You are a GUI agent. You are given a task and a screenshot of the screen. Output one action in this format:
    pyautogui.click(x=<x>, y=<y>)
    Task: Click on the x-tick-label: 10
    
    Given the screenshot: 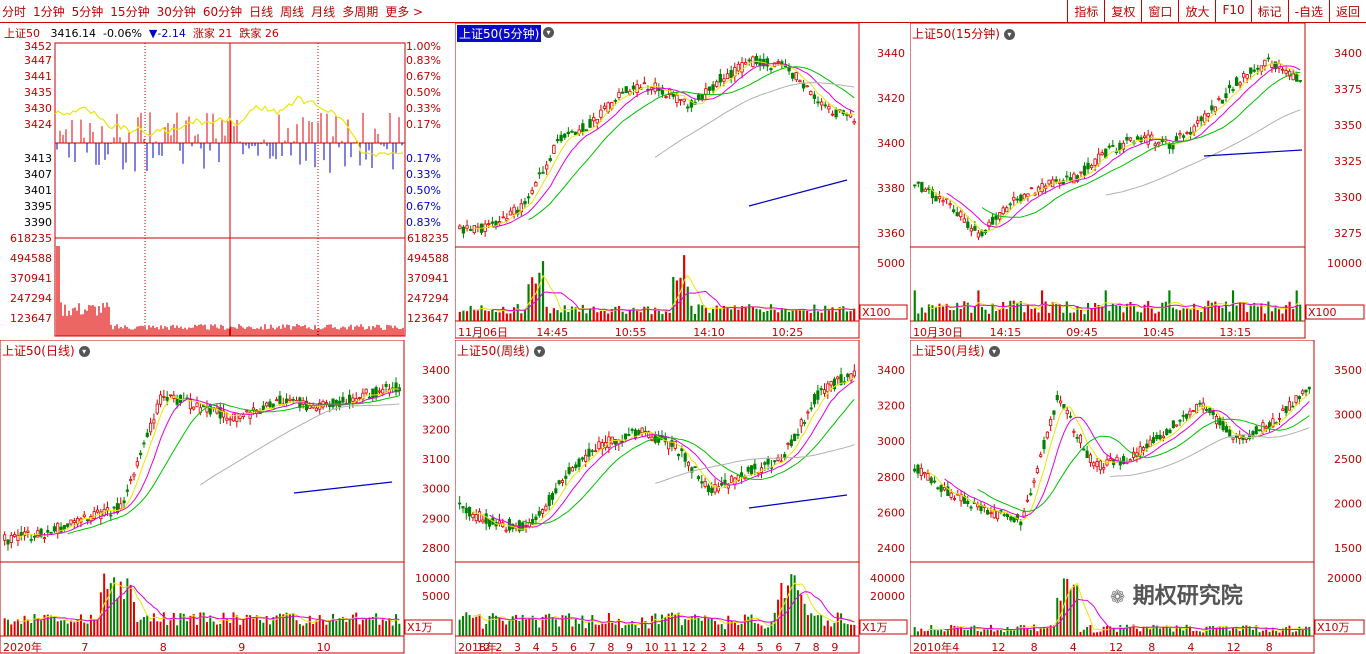 What is the action you would take?
    pyautogui.click(x=652, y=647)
    